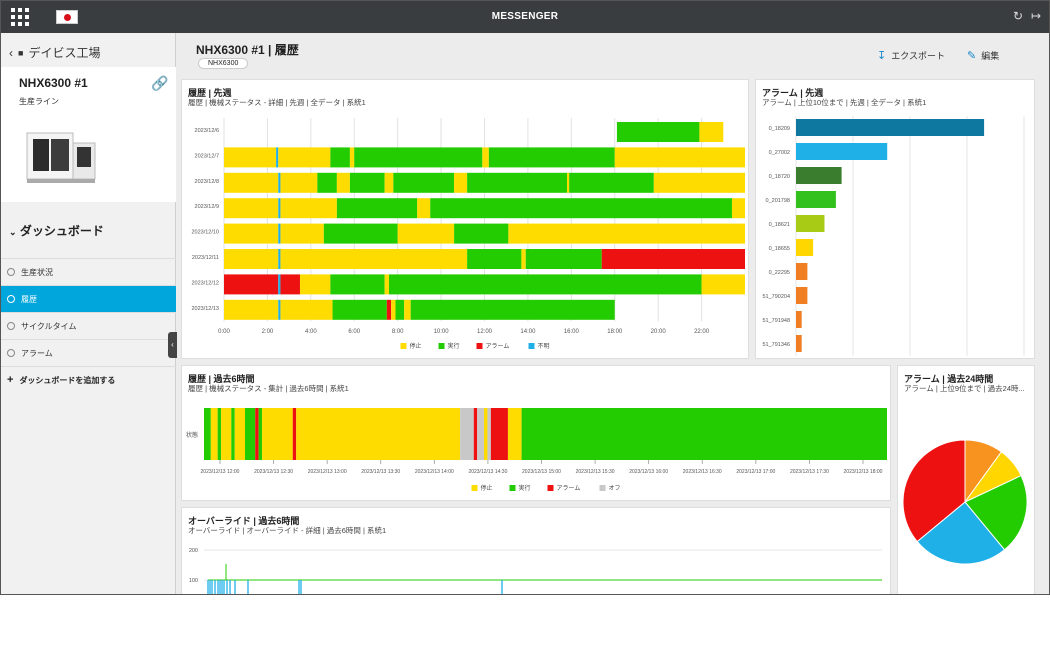  What do you see at coordinates (793, 93) in the screenshot?
I see `panel-title: アラーム | 先週` at bounding box center [793, 93].